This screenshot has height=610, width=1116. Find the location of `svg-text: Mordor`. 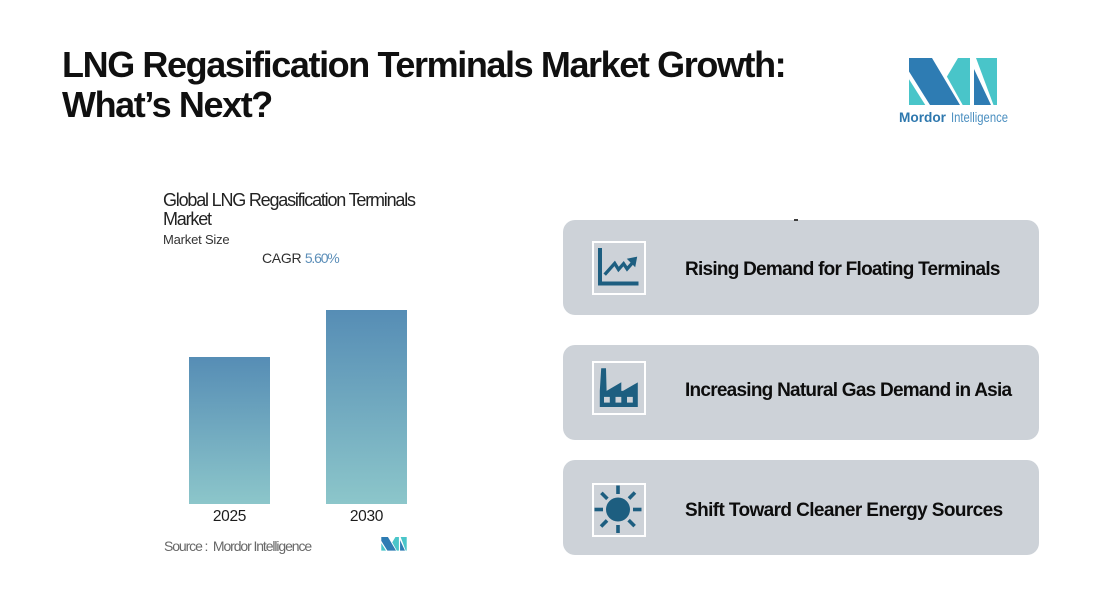

svg-text: Mordor is located at coordinates (923, 117).